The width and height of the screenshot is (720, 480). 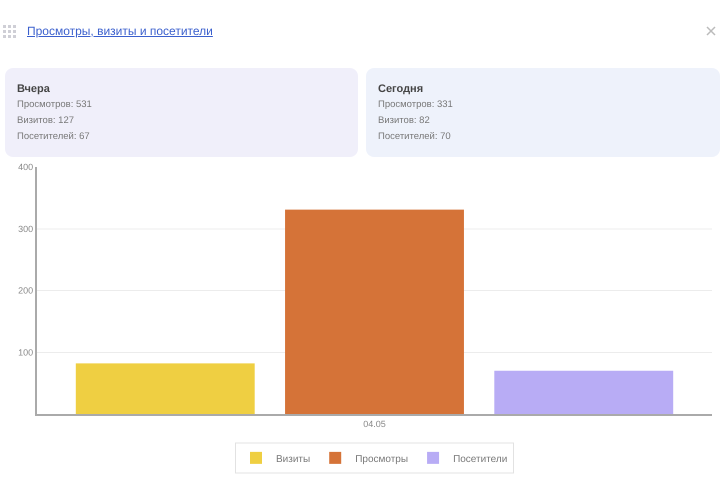 What do you see at coordinates (26, 167) in the screenshot?
I see `y-tick-label: 400` at bounding box center [26, 167].